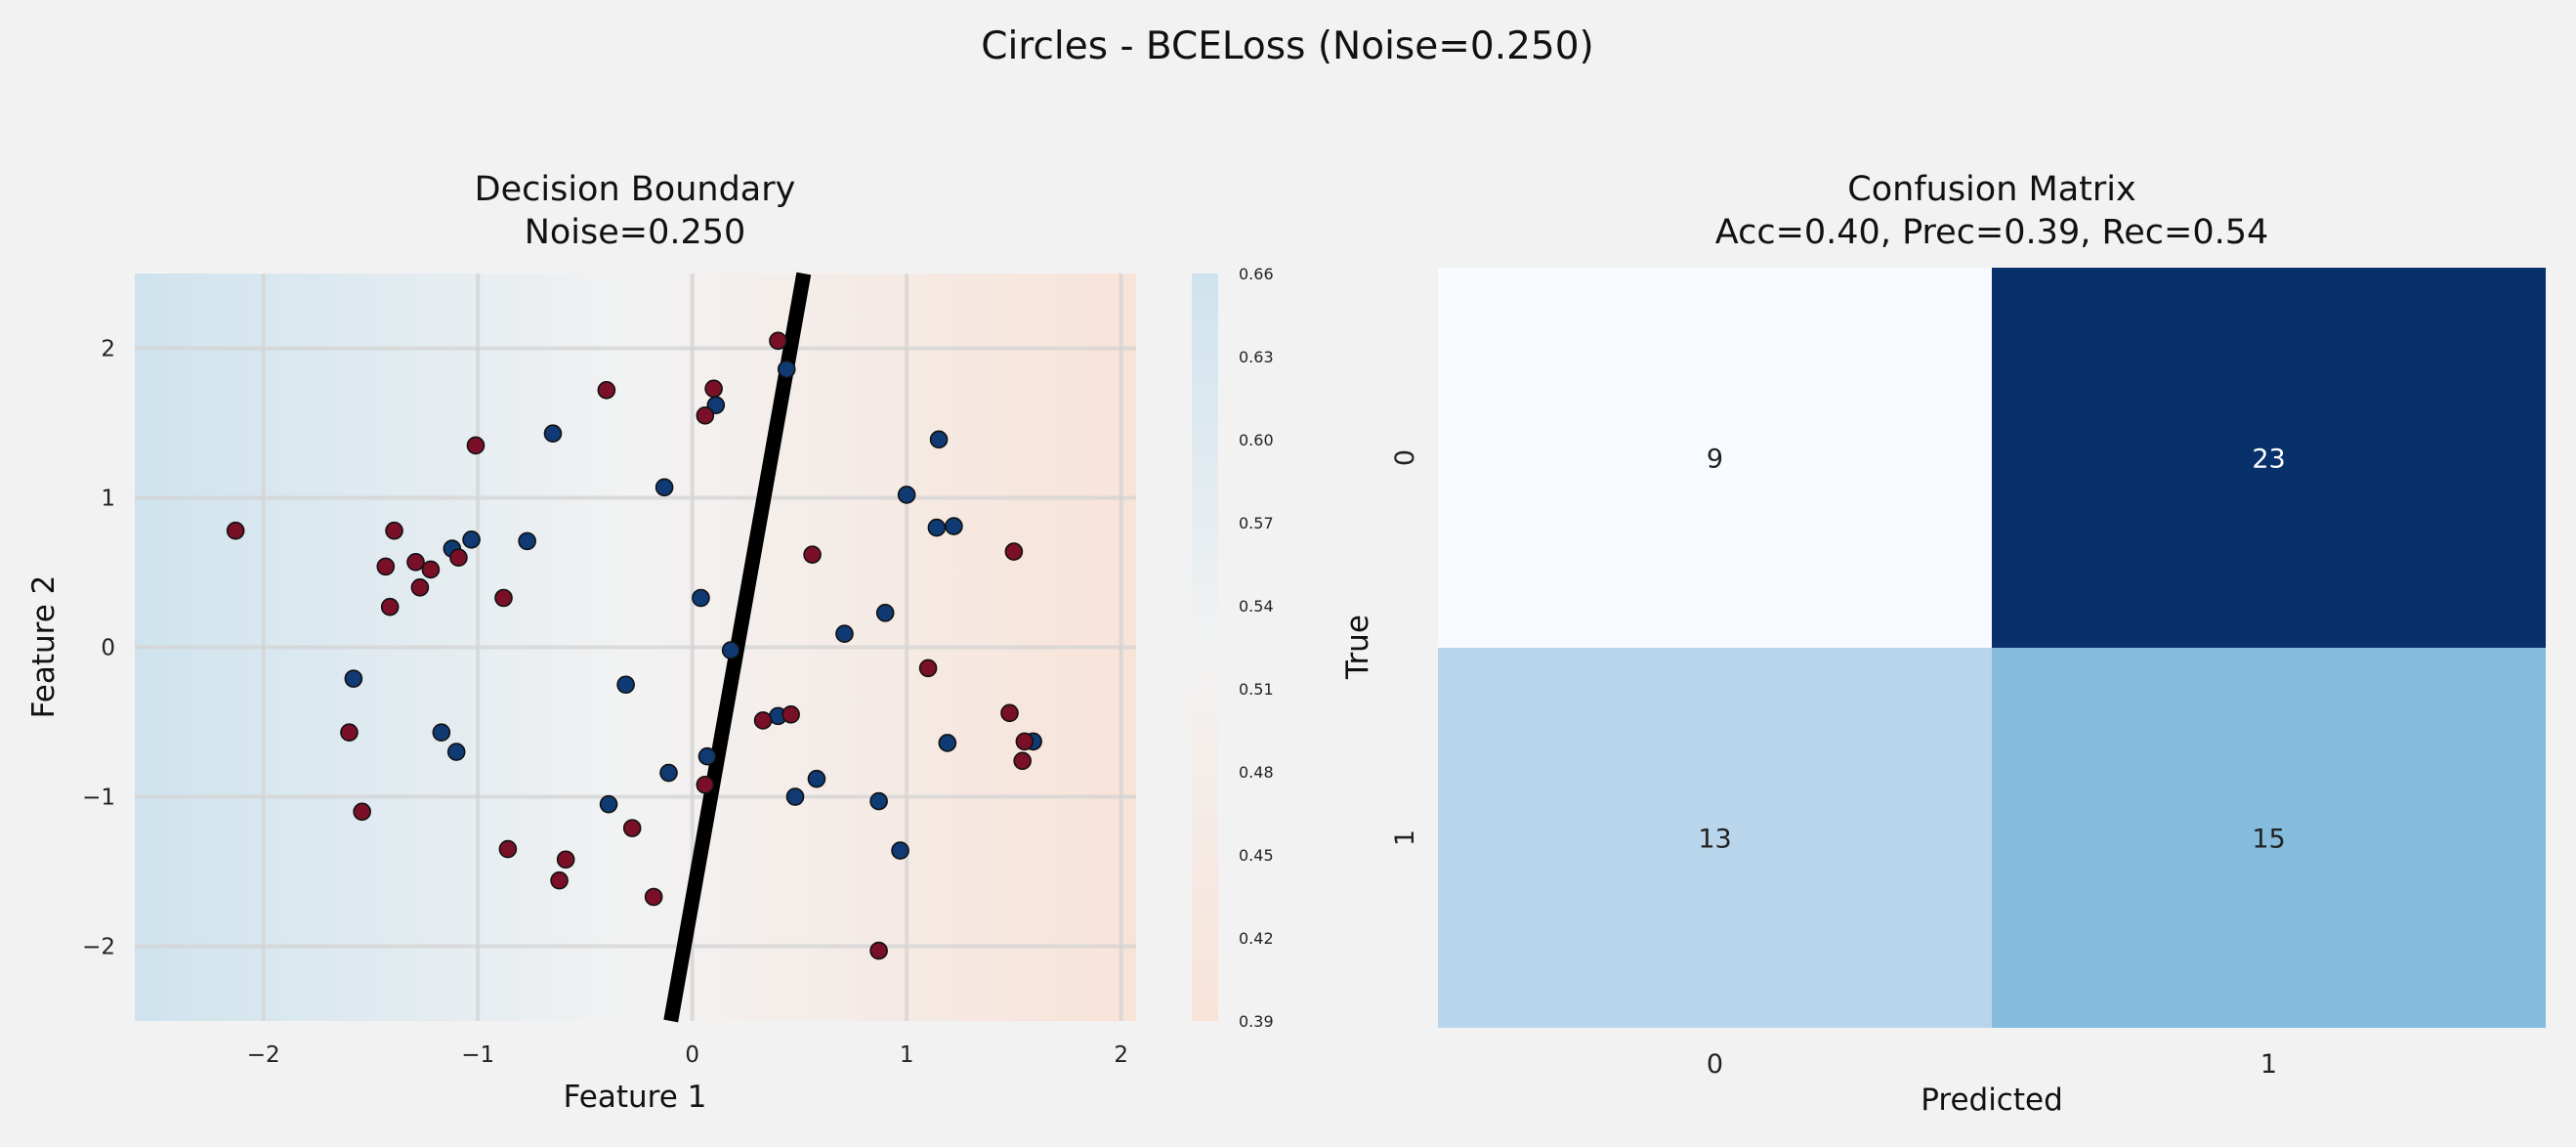  Describe the element at coordinates (108, 349) in the screenshot. I see `y-tick-label: 2` at that location.